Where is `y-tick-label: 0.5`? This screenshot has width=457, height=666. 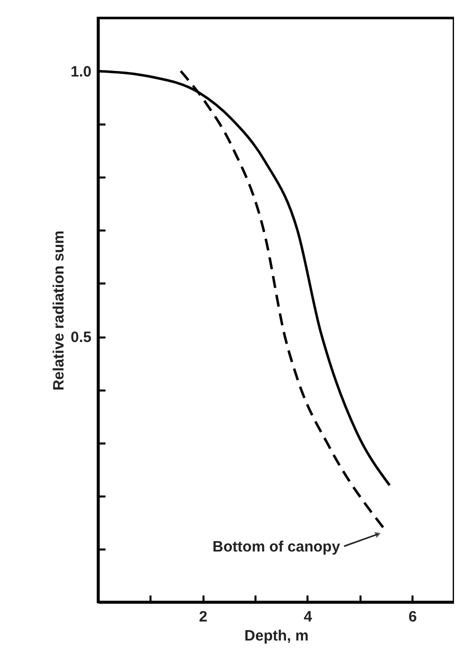
y-tick-label: 0.5 is located at coordinates (81, 337).